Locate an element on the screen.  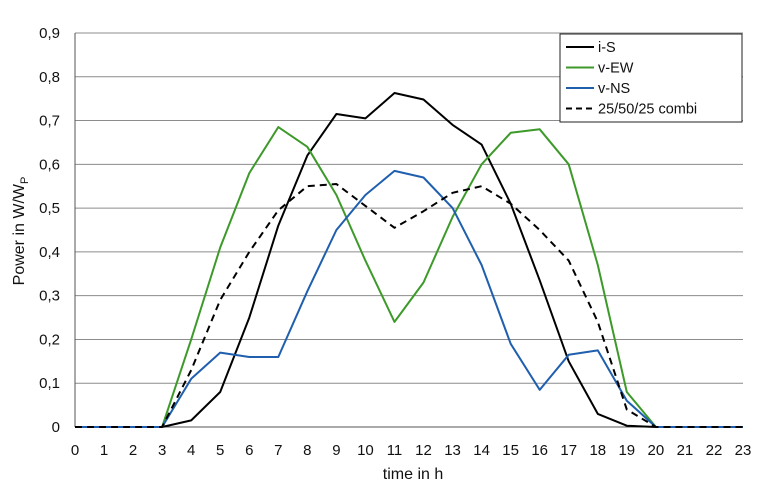
x-axis-label: time in h is located at coordinates (413, 474).